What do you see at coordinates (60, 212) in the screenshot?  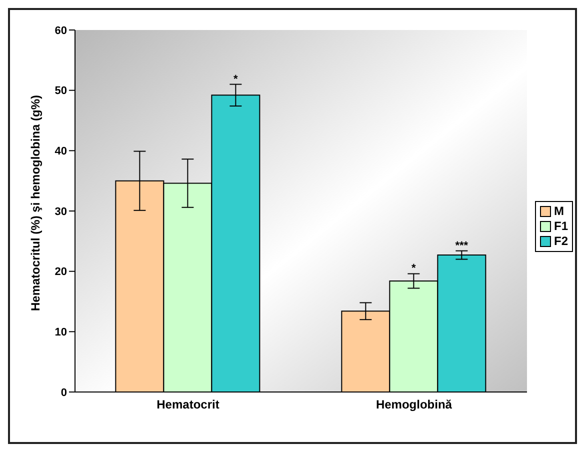 I see `y-tick-label: 30` at bounding box center [60, 212].